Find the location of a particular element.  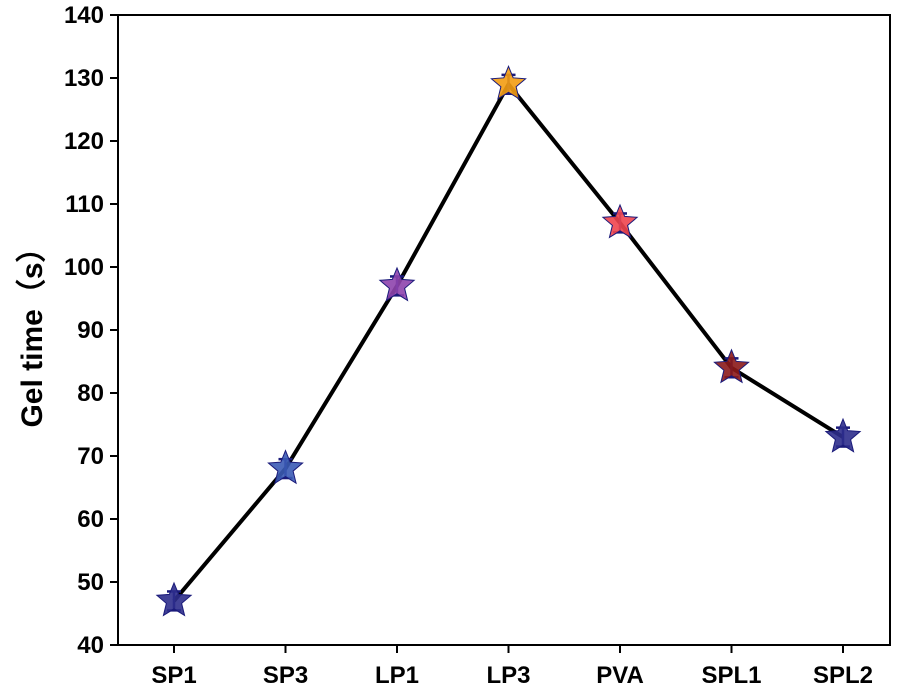

y-axis-title: Gel time（s） is located at coordinates (32, 329).